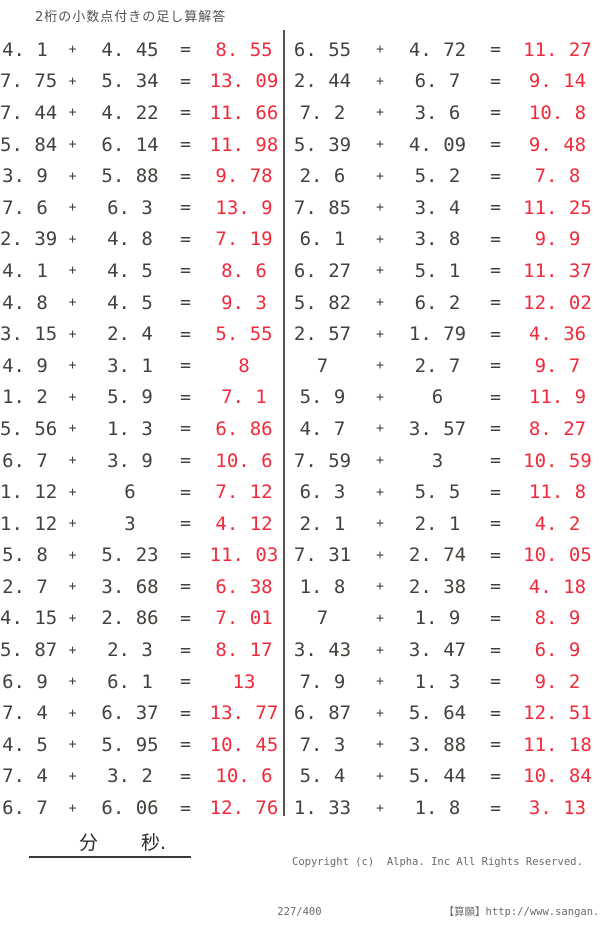  Describe the element at coordinates (322, 681) in the screenshot. I see `operand-a: 7. 9` at that location.